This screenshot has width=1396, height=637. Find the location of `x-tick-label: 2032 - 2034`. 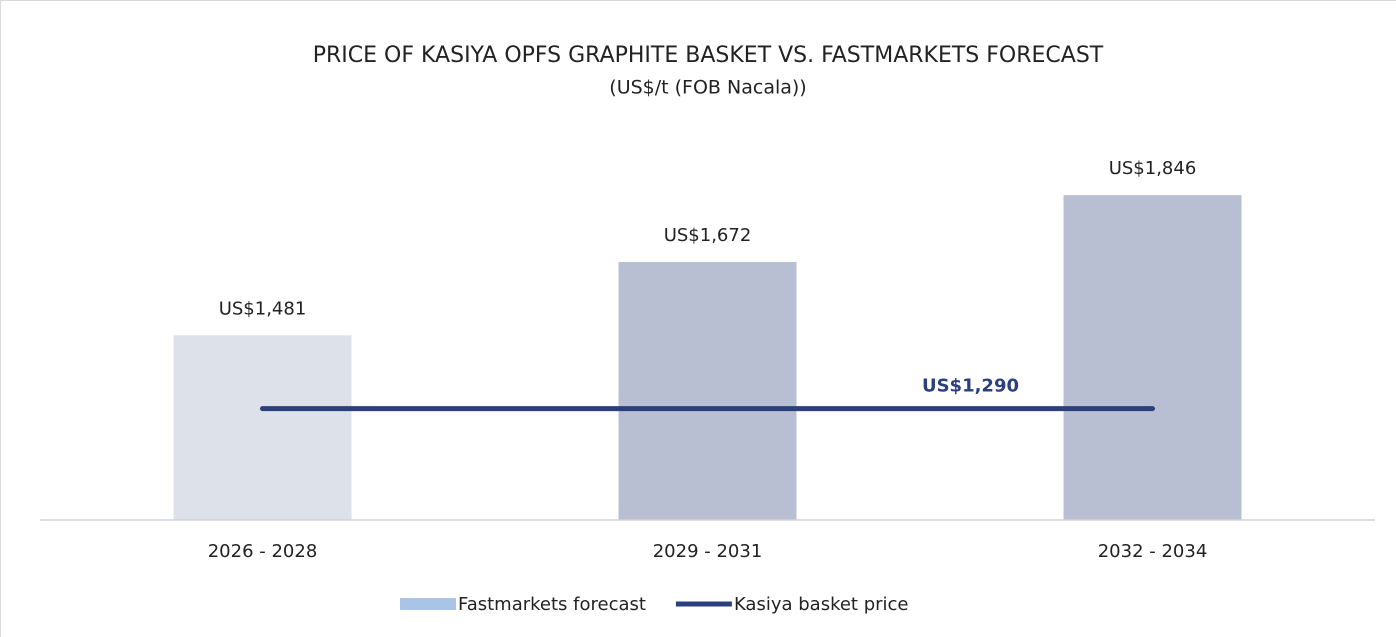

x-tick-label: 2032 - 2034 is located at coordinates (1153, 551).